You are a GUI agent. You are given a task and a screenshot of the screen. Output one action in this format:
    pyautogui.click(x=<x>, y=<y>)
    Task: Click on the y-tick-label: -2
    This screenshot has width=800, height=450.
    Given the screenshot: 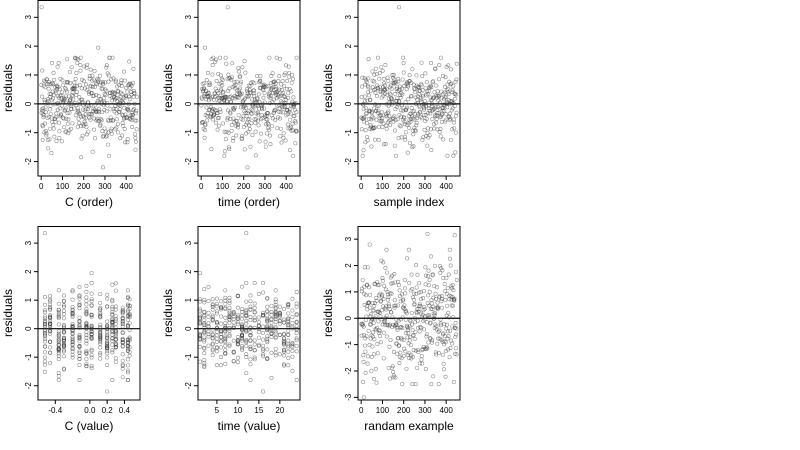 What is the action you would take?
    pyautogui.click(x=188, y=386)
    